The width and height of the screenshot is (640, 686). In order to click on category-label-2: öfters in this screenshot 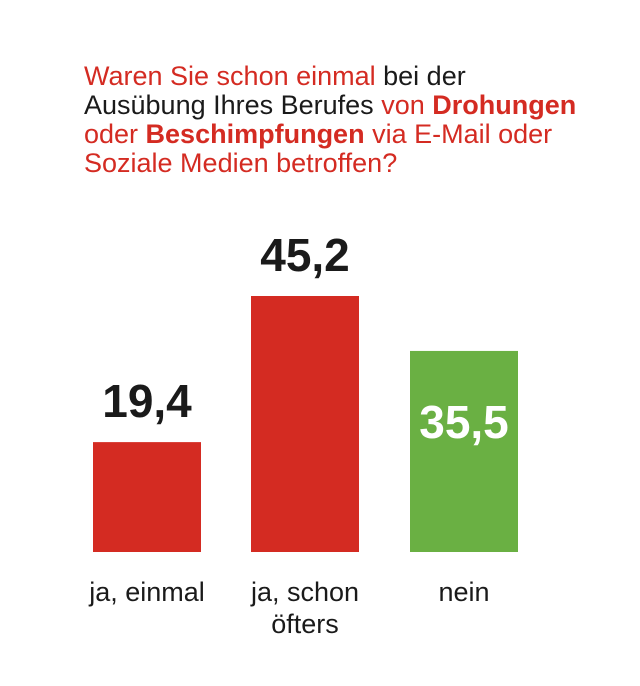, I will do `click(305, 624)`.